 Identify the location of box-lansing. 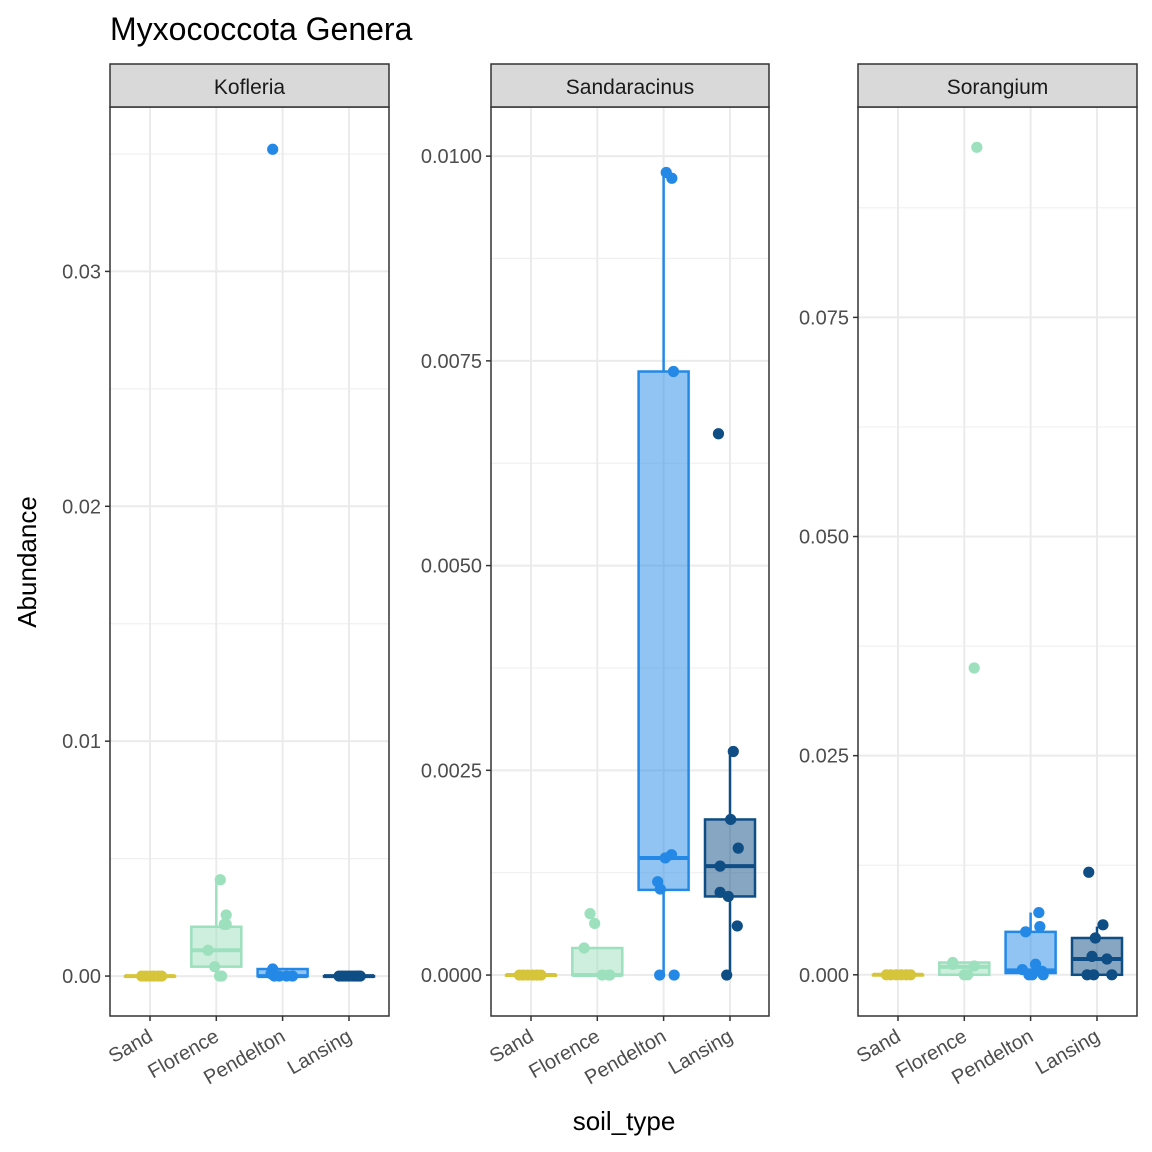
(730, 863).